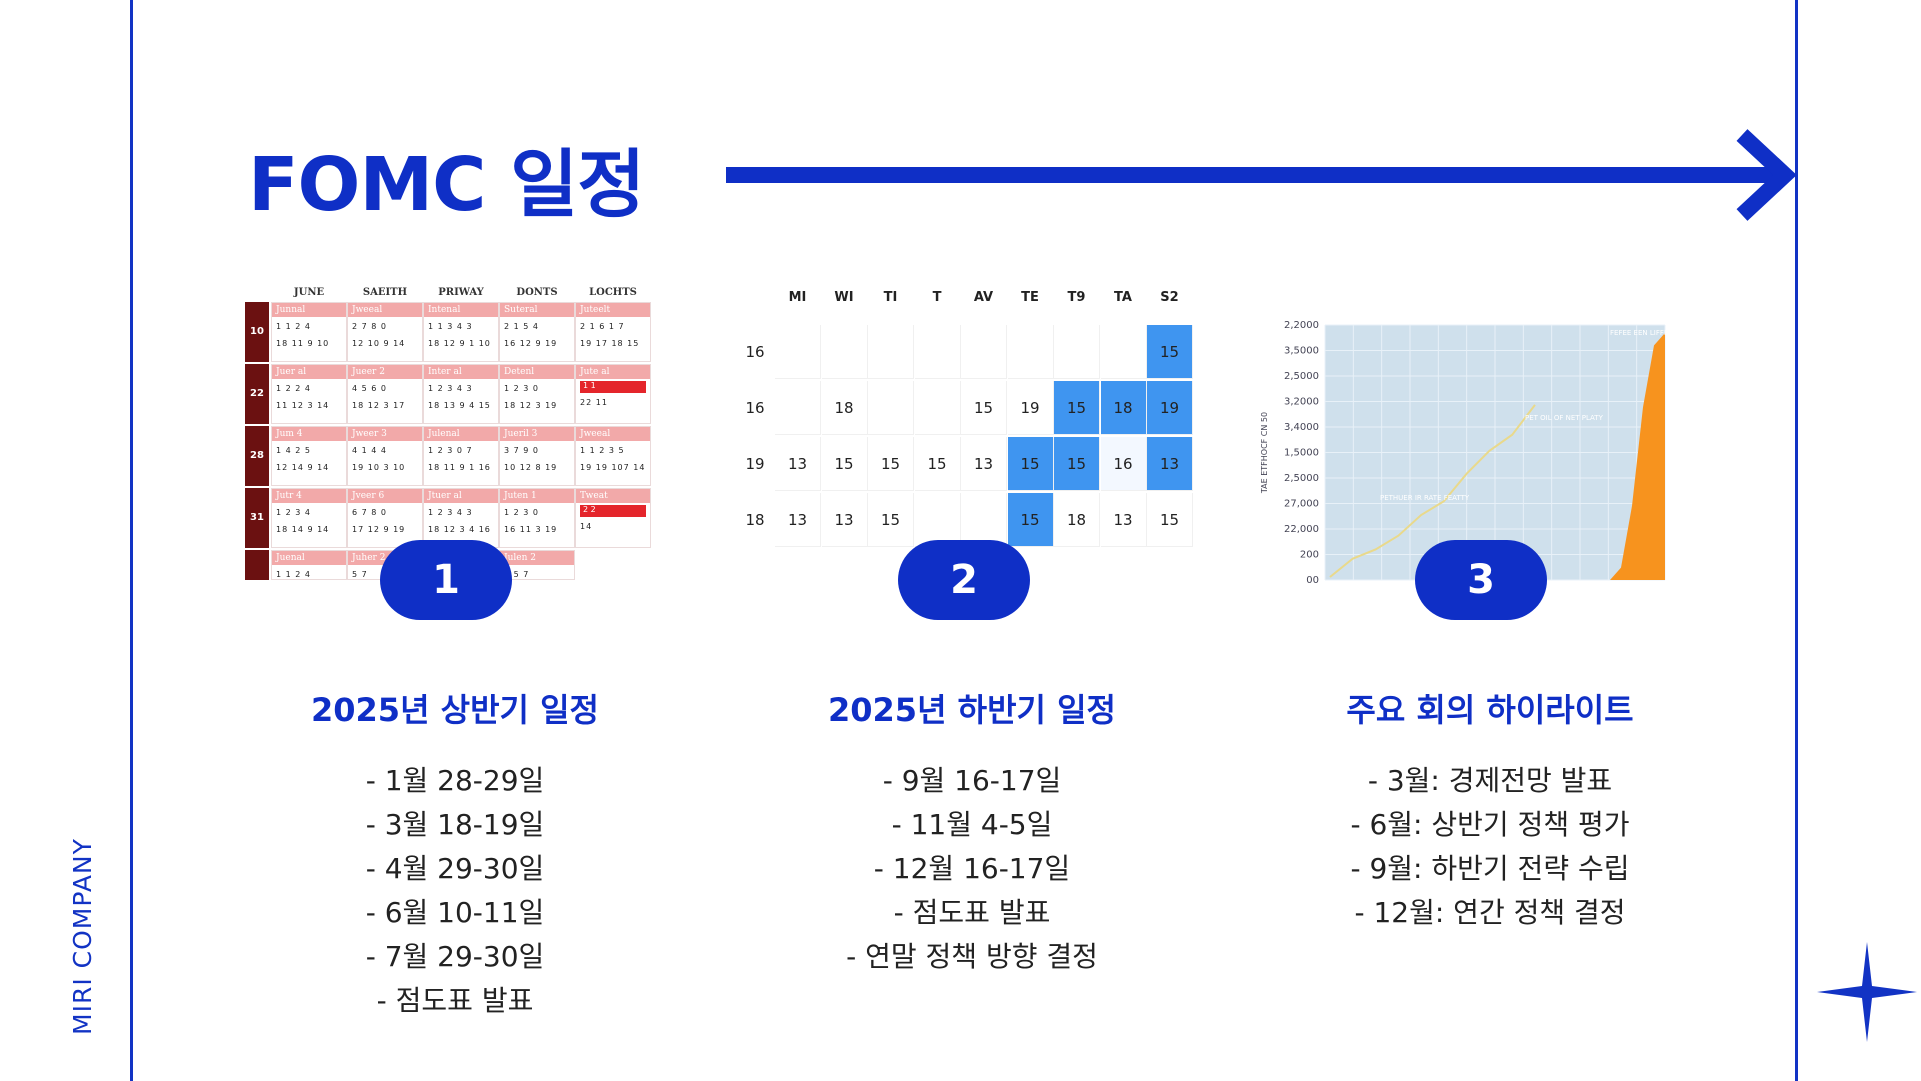 Image resolution: width=1921 pixels, height=1081 pixels. Describe the element at coordinates (385, 496) in the screenshot. I see `cell-band: Jveer 6` at that location.